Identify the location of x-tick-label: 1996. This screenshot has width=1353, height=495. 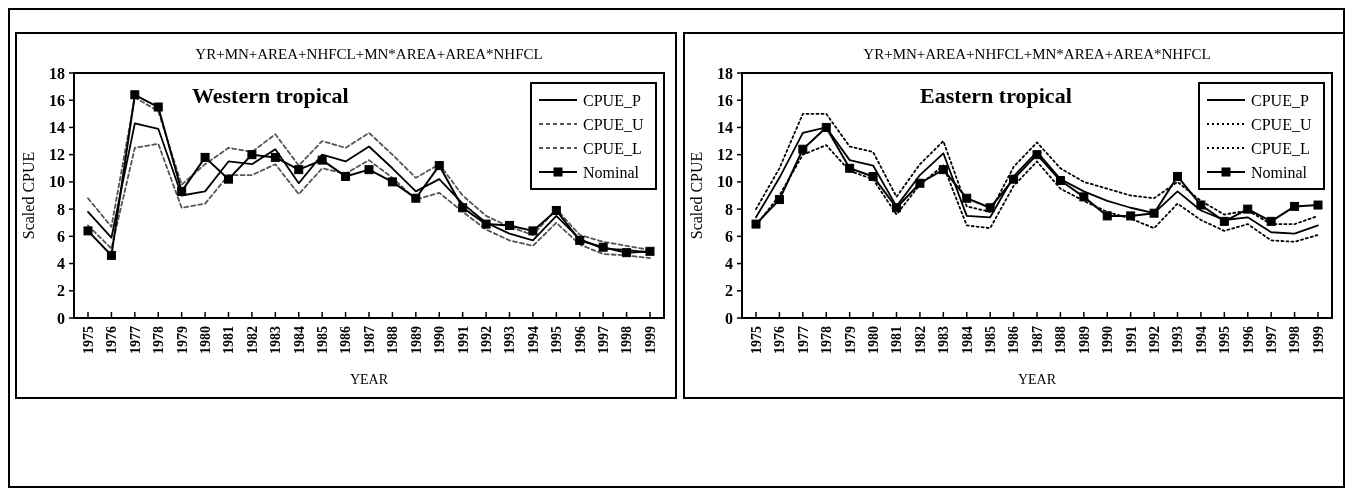
(1248, 340).